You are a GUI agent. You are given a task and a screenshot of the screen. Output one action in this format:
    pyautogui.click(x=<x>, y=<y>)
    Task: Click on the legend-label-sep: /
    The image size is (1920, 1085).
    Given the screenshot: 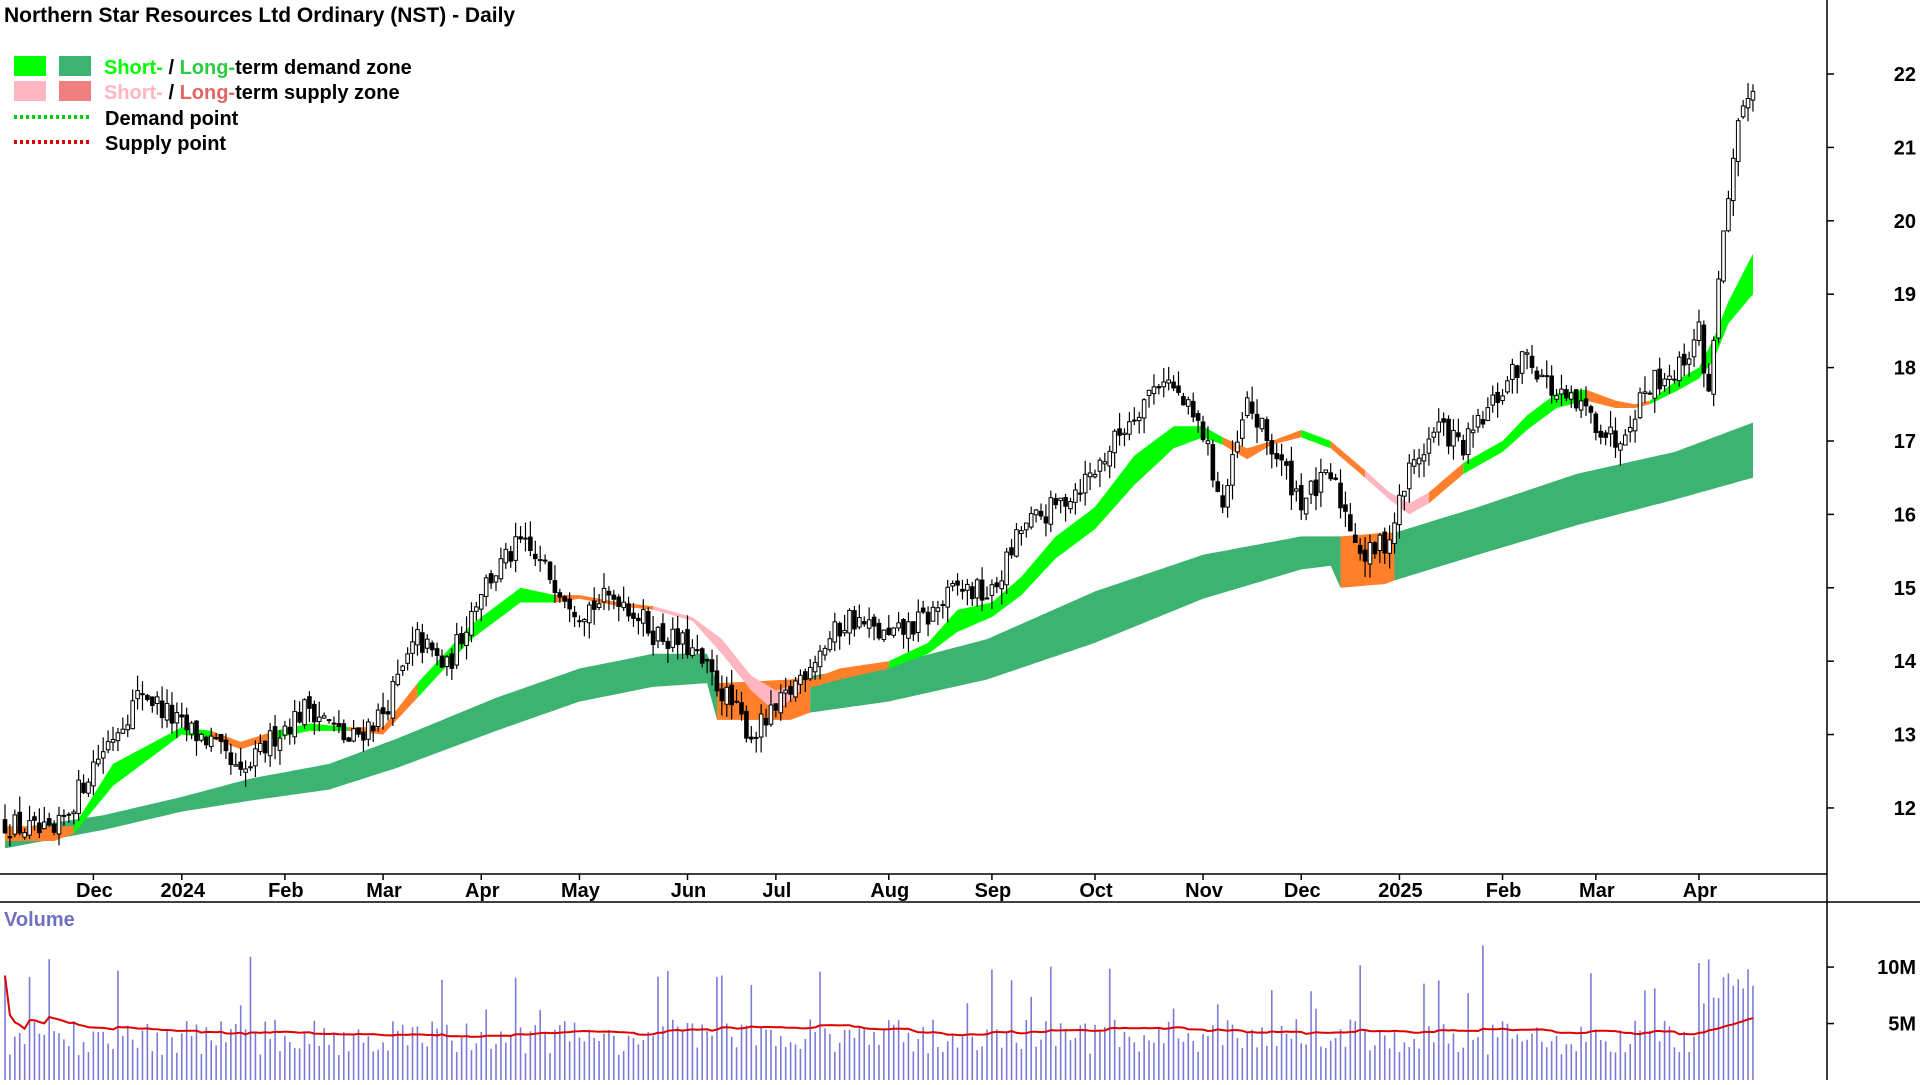 What is the action you would take?
    pyautogui.click(x=171, y=93)
    